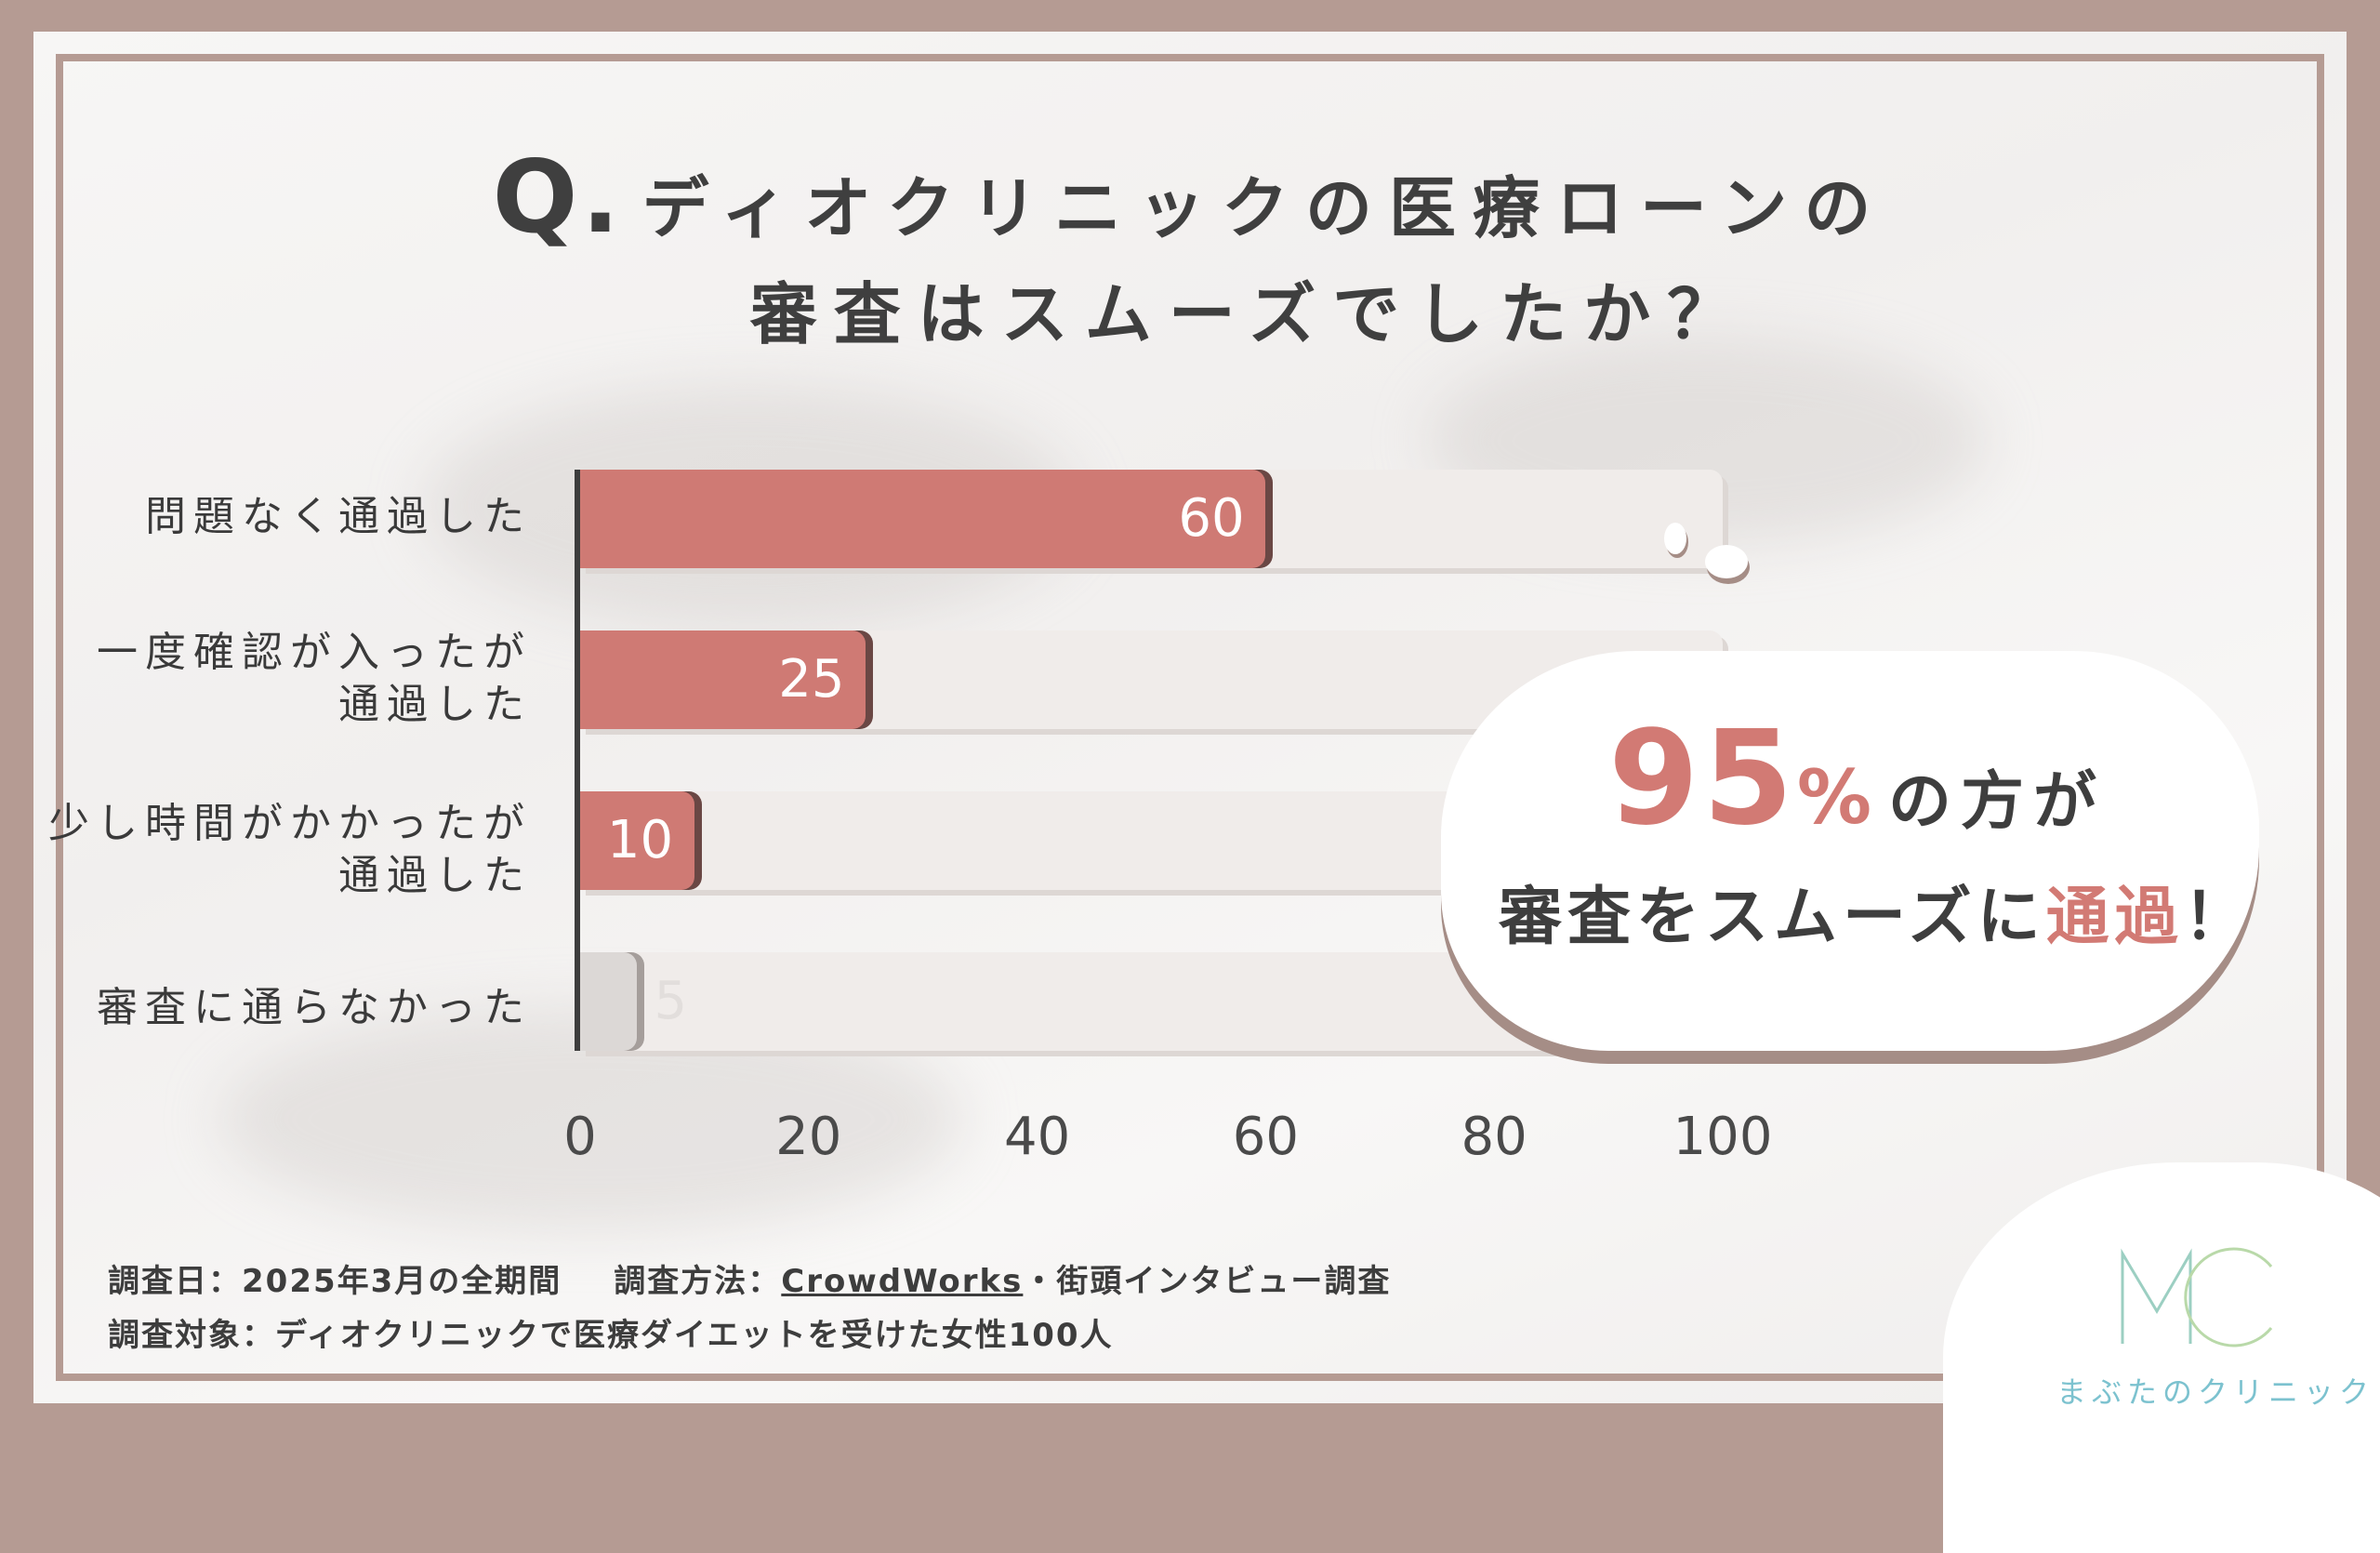  Describe the element at coordinates (1250, 314) in the screenshot. I see `title-line-2: 審査はスムーズでしたか？` at that location.